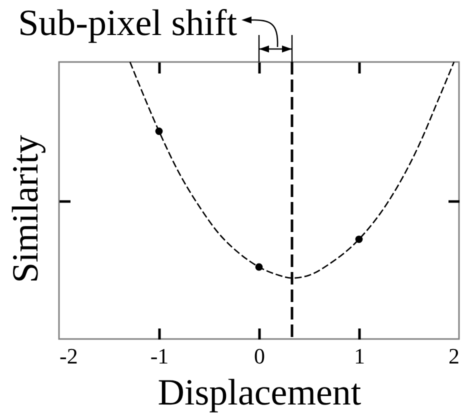 The image size is (469, 415). Describe the element at coordinates (359, 356) in the screenshot. I see `x-tick-label: 1` at that location.